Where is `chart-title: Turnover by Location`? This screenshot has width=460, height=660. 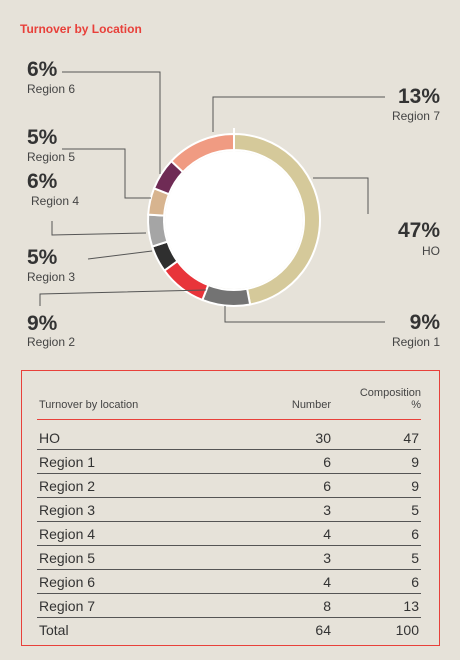
chart-title: Turnover by Location is located at coordinates (81, 29).